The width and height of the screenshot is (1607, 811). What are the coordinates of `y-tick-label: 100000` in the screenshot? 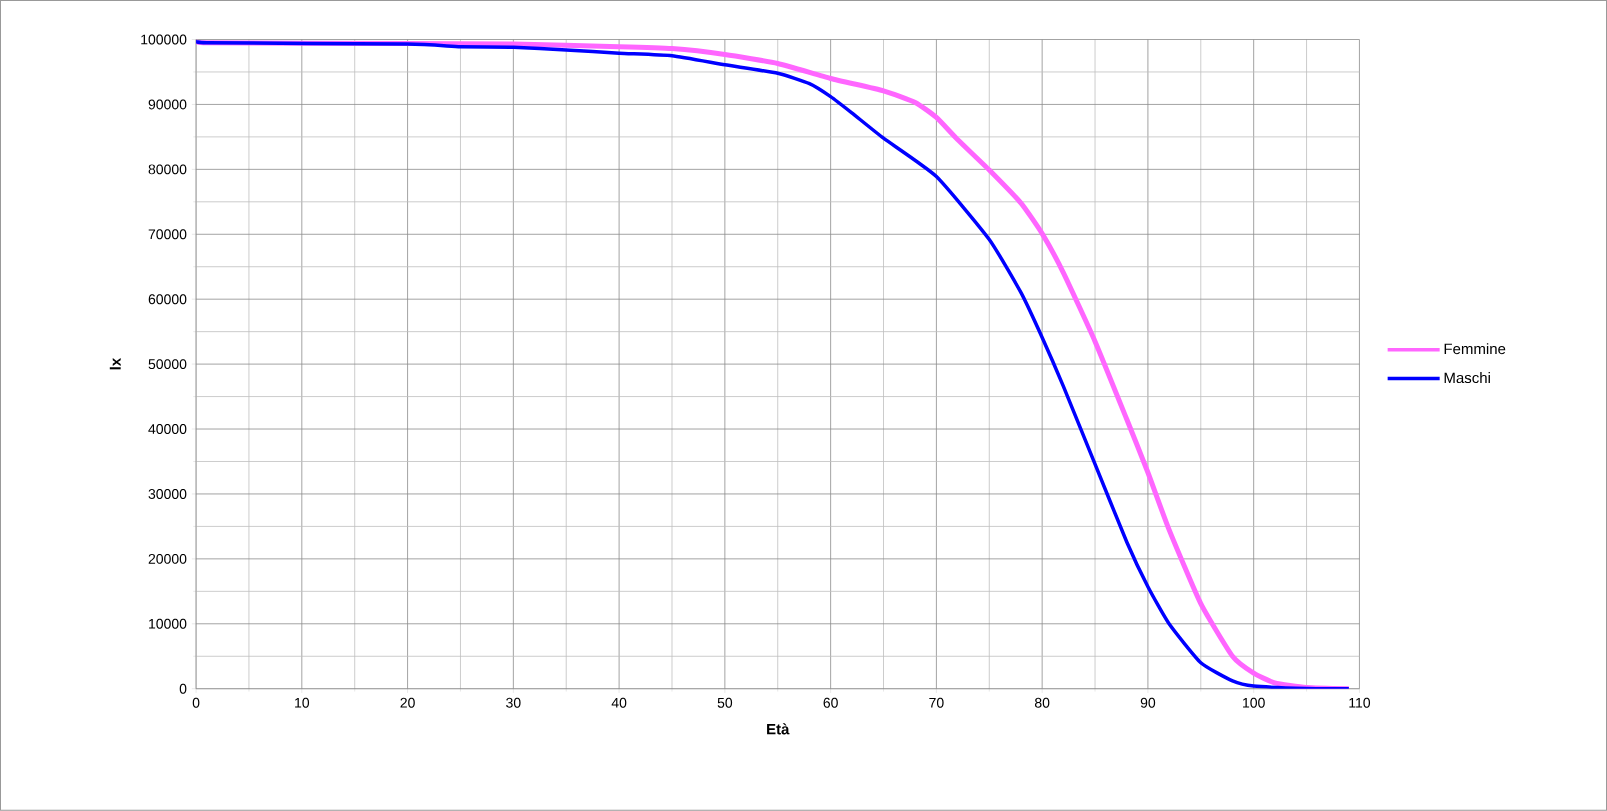 It's located at (164, 39).